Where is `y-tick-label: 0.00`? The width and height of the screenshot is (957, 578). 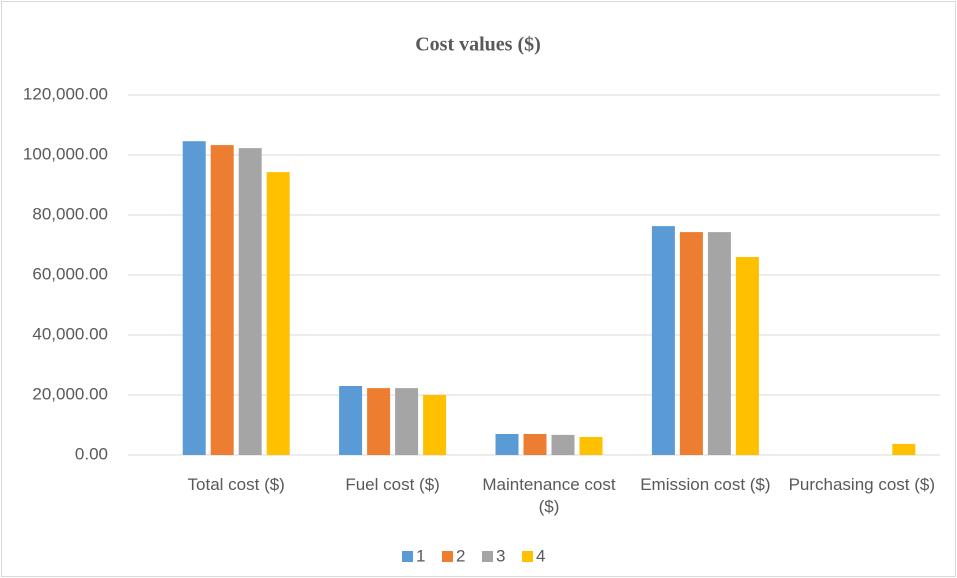 y-tick-label: 0.00 is located at coordinates (91, 453).